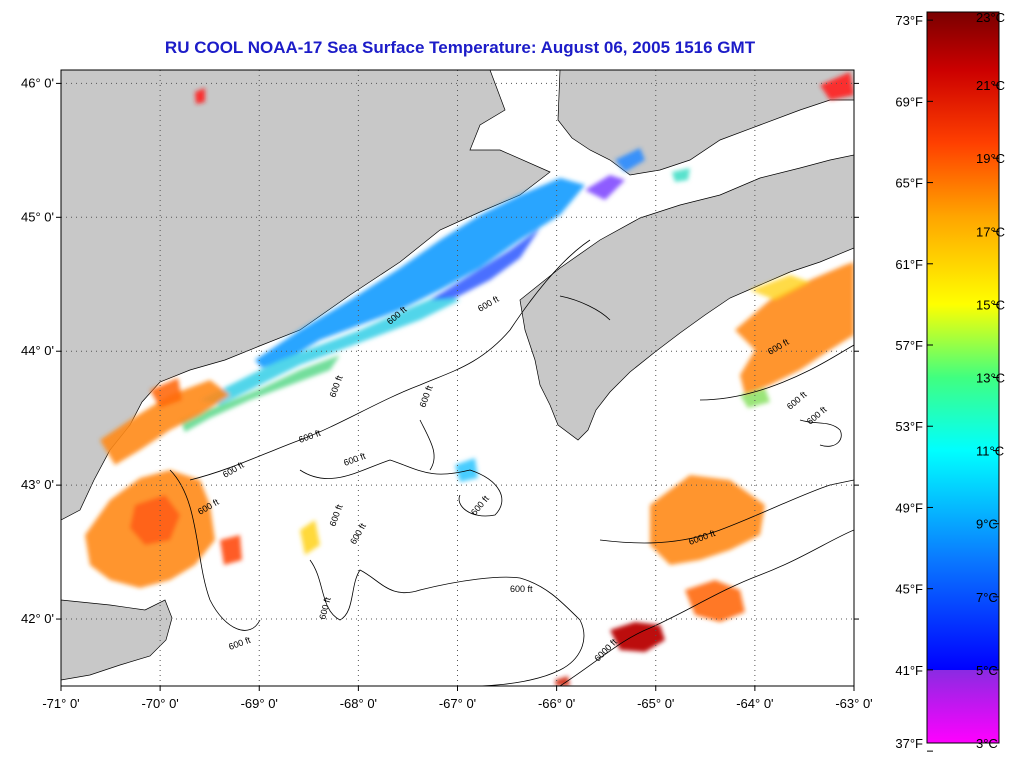 The width and height of the screenshot is (1016, 761). What do you see at coordinates (990, 85) in the screenshot?
I see `colorbar-celsius-label: 21°C` at bounding box center [990, 85].